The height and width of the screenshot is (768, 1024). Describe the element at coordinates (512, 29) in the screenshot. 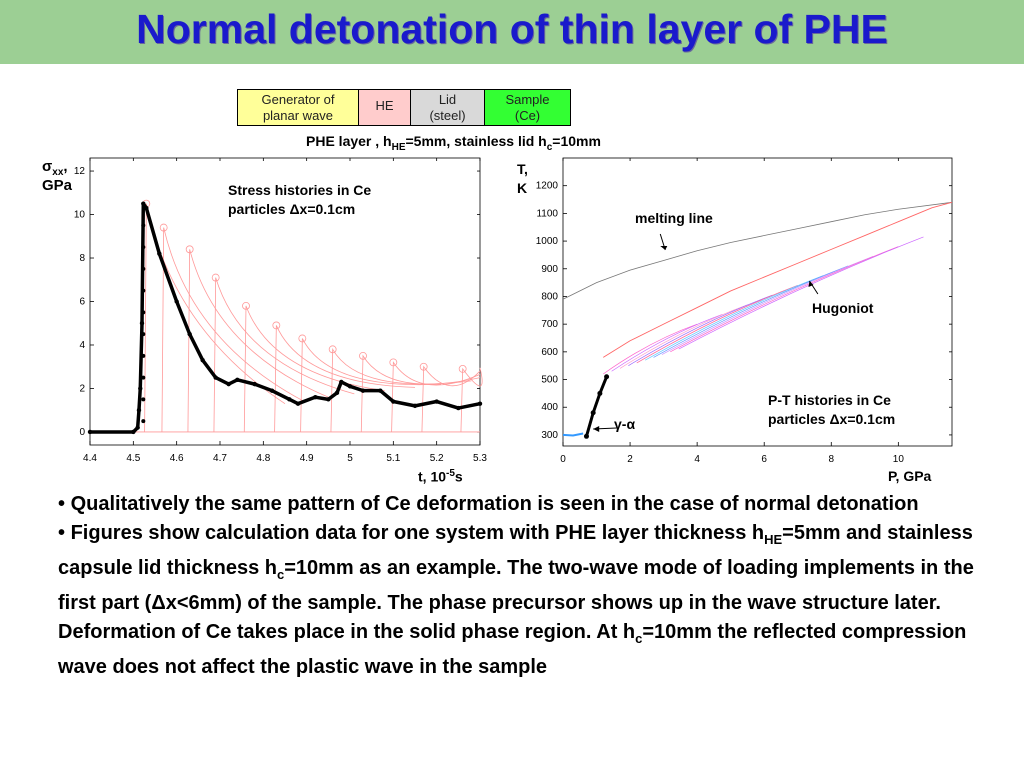

I see `slide-title: Normal detonation of thin layer of PHE` at that location.